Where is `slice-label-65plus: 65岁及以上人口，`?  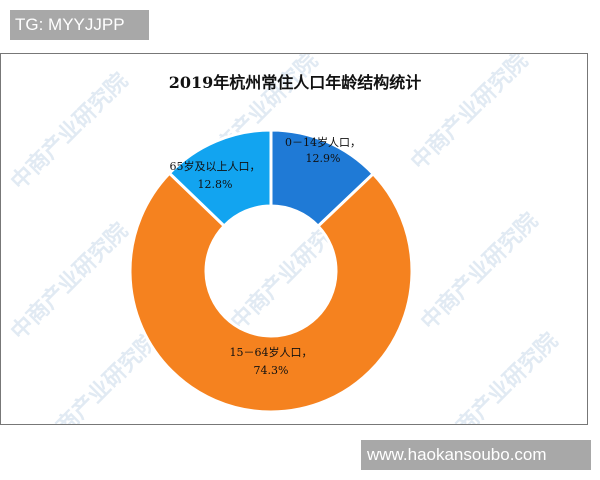 slice-label-65plus: 65岁及以上人口， is located at coordinates (215, 166).